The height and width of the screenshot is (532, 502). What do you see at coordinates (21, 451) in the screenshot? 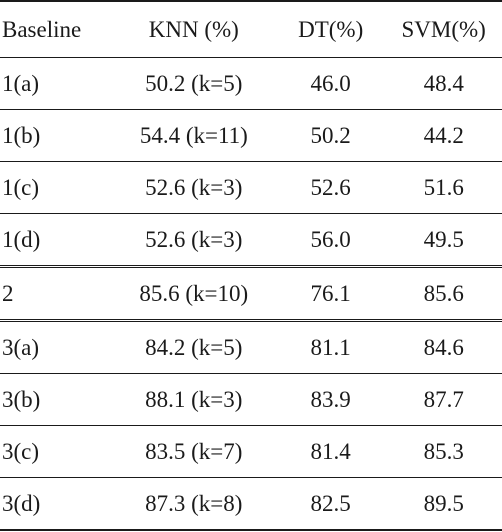
I see `cell-baseline: 3(c)` at bounding box center [21, 451].